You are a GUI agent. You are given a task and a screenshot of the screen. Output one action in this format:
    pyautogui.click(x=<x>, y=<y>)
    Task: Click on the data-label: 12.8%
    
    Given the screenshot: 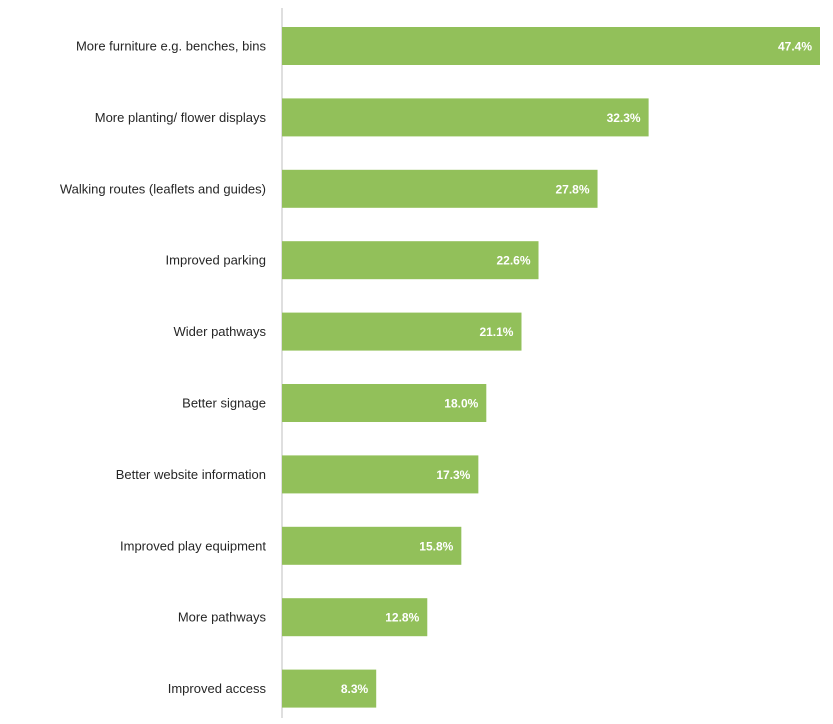 What is the action you would take?
    pyautogui.click(x=402, y=618)
    